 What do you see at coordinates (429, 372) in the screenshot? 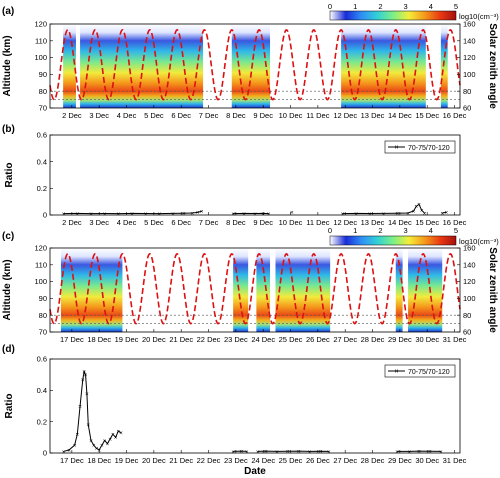
I see `legend-d-label: 70-75/70-120` at bounding box center [429, 372].